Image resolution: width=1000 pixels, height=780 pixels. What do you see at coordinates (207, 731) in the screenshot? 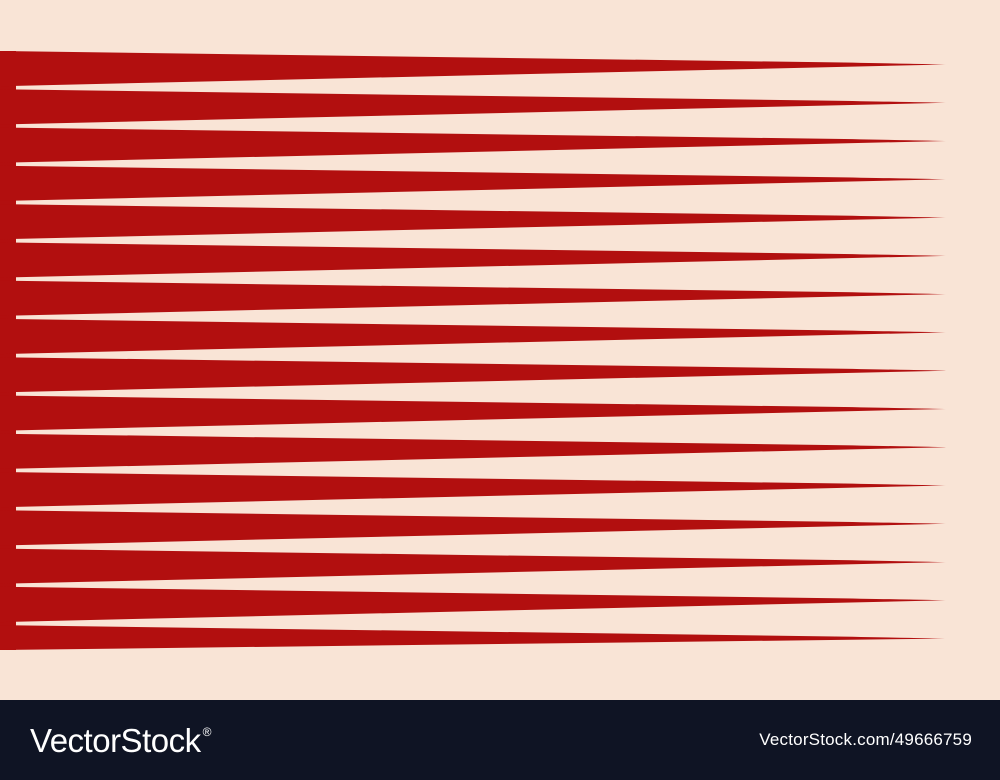
I see `registered-mark: ®` at bounding box center [207, 731].